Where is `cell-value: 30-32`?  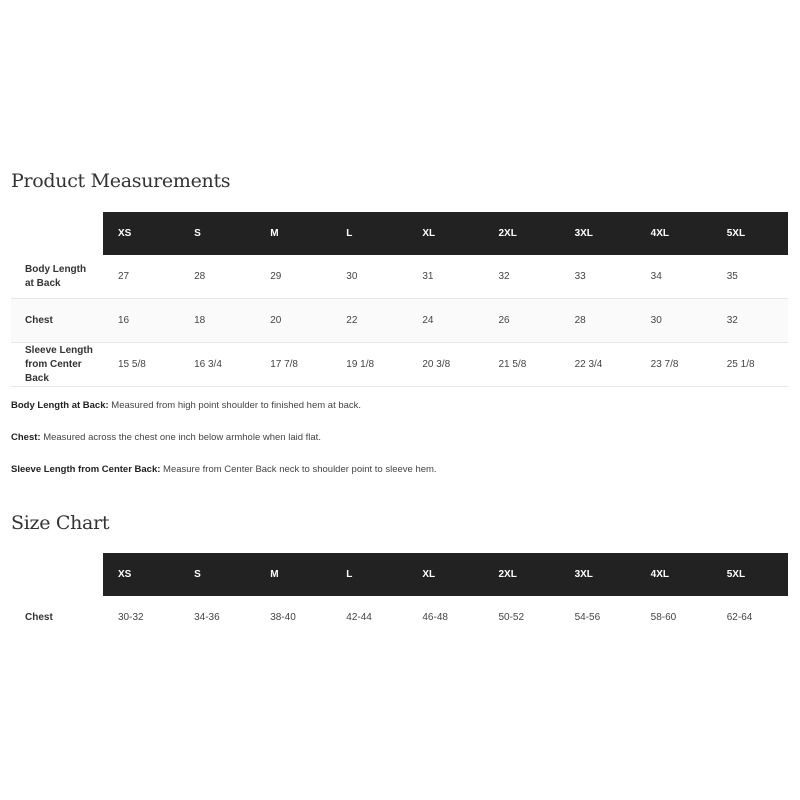 cell-value: 30-32 is located at coordinates (131, 617).